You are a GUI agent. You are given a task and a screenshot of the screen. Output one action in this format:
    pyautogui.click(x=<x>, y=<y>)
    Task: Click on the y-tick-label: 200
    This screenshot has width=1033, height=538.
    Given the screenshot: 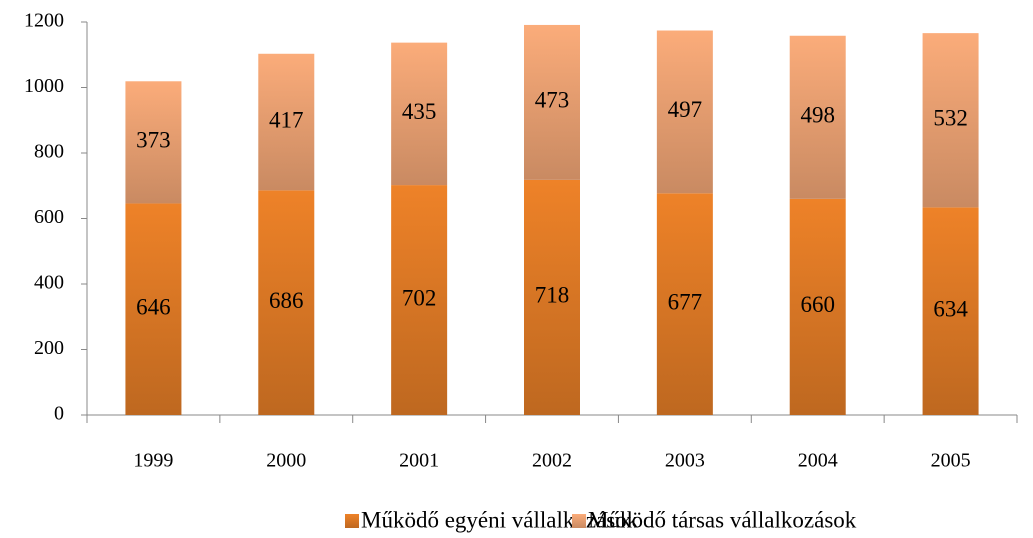 What is the action you would take?
    pyautogui.click(x=49, y=348)
    